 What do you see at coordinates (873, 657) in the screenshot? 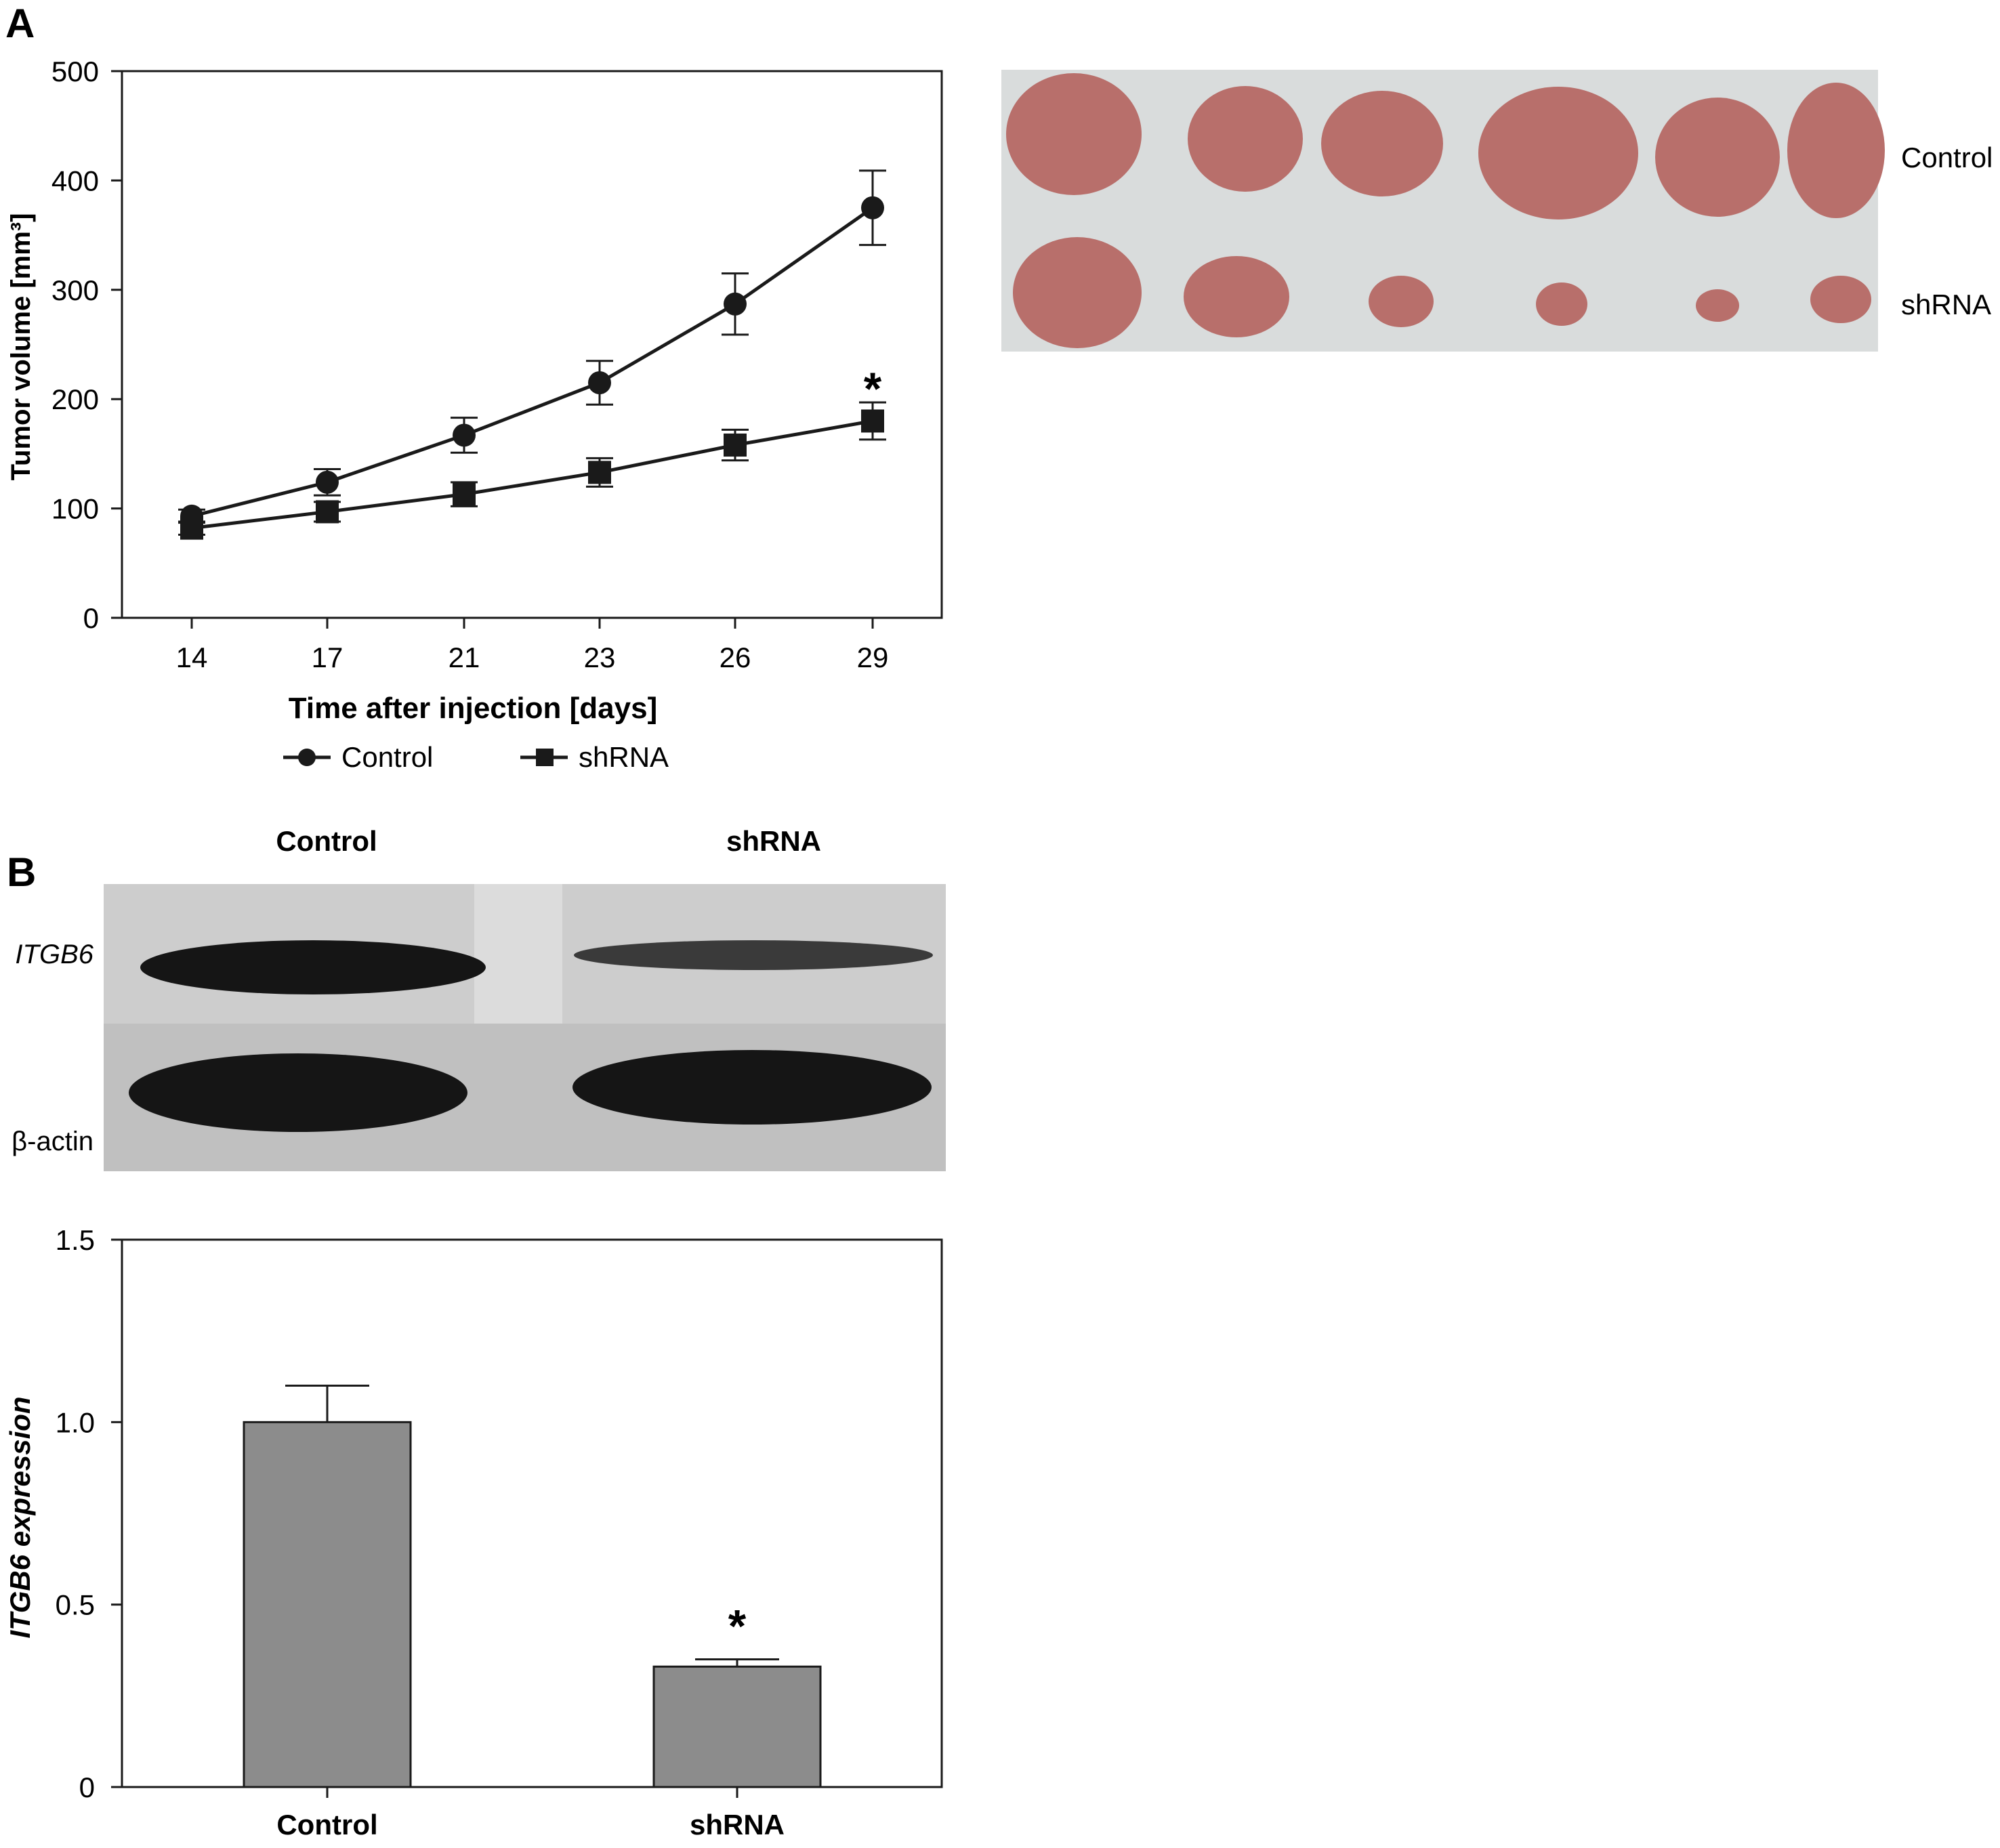
I see `line-x-tick-label: 29` at bounding box center [873, 657].